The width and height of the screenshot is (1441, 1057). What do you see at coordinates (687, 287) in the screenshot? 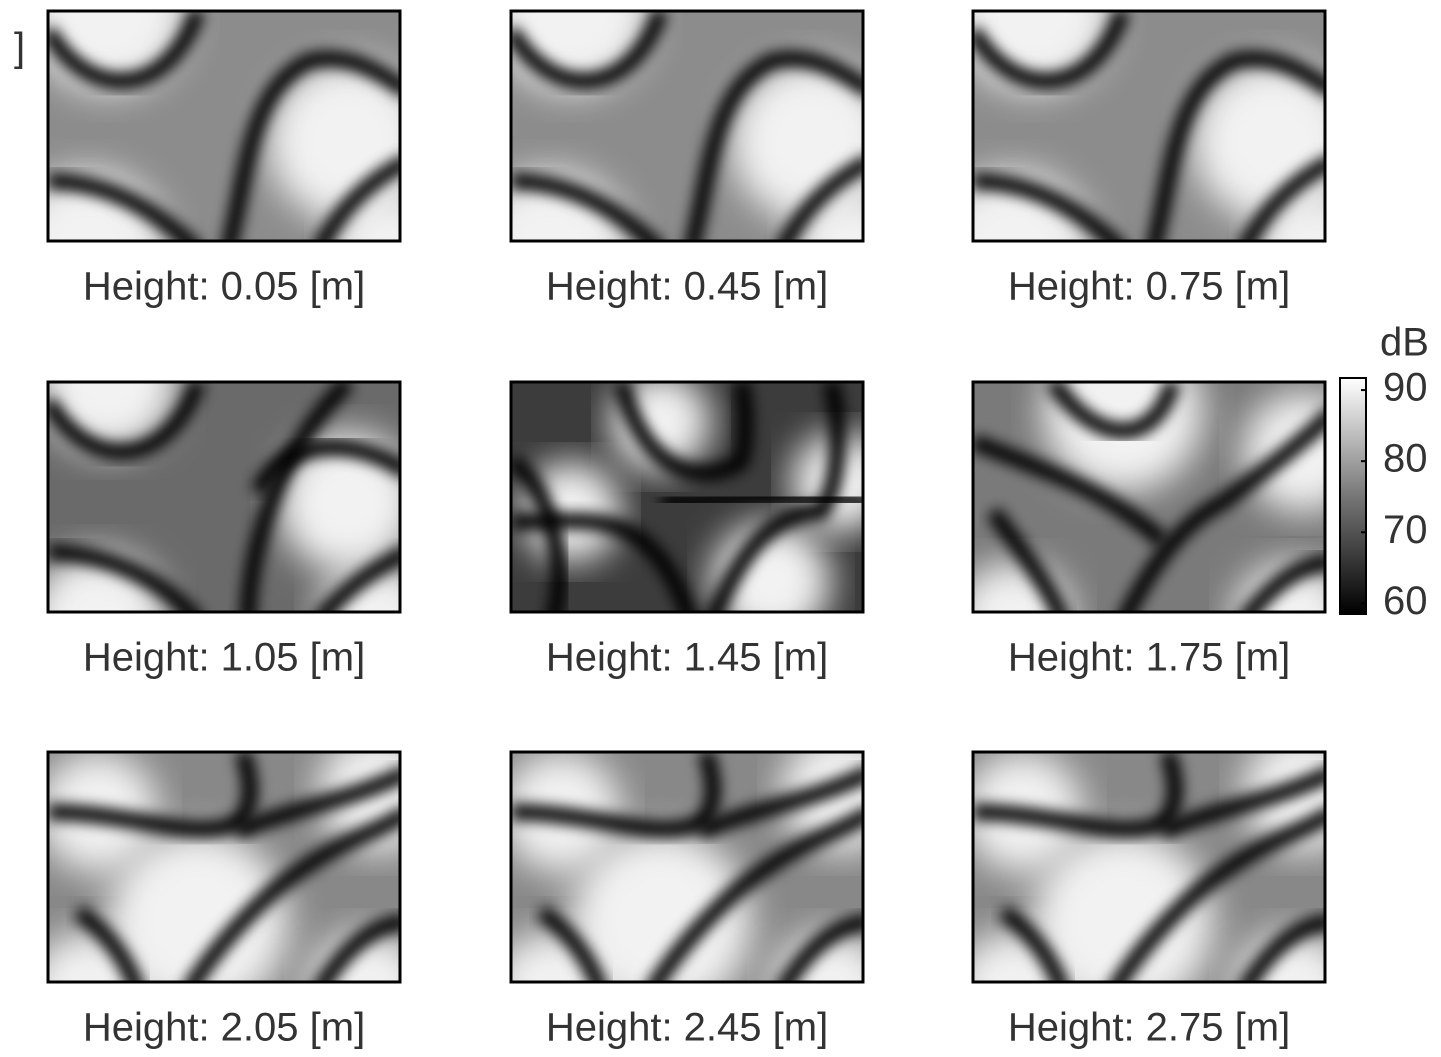
I see `panel-title: Height: 0.45 [m]` at bounding box center [687, 287].